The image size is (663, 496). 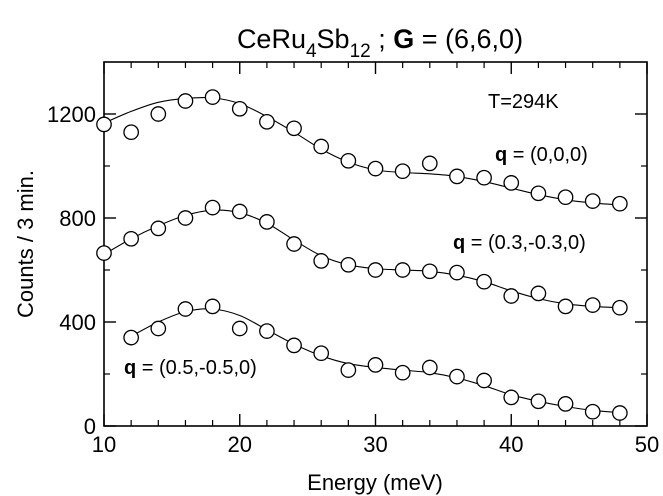 What do you see at coordinates (519, 243) in the screenshot?
I see `series-label-q03: q = (0.3,-0.3,0)` at bounding box center [519, 243].